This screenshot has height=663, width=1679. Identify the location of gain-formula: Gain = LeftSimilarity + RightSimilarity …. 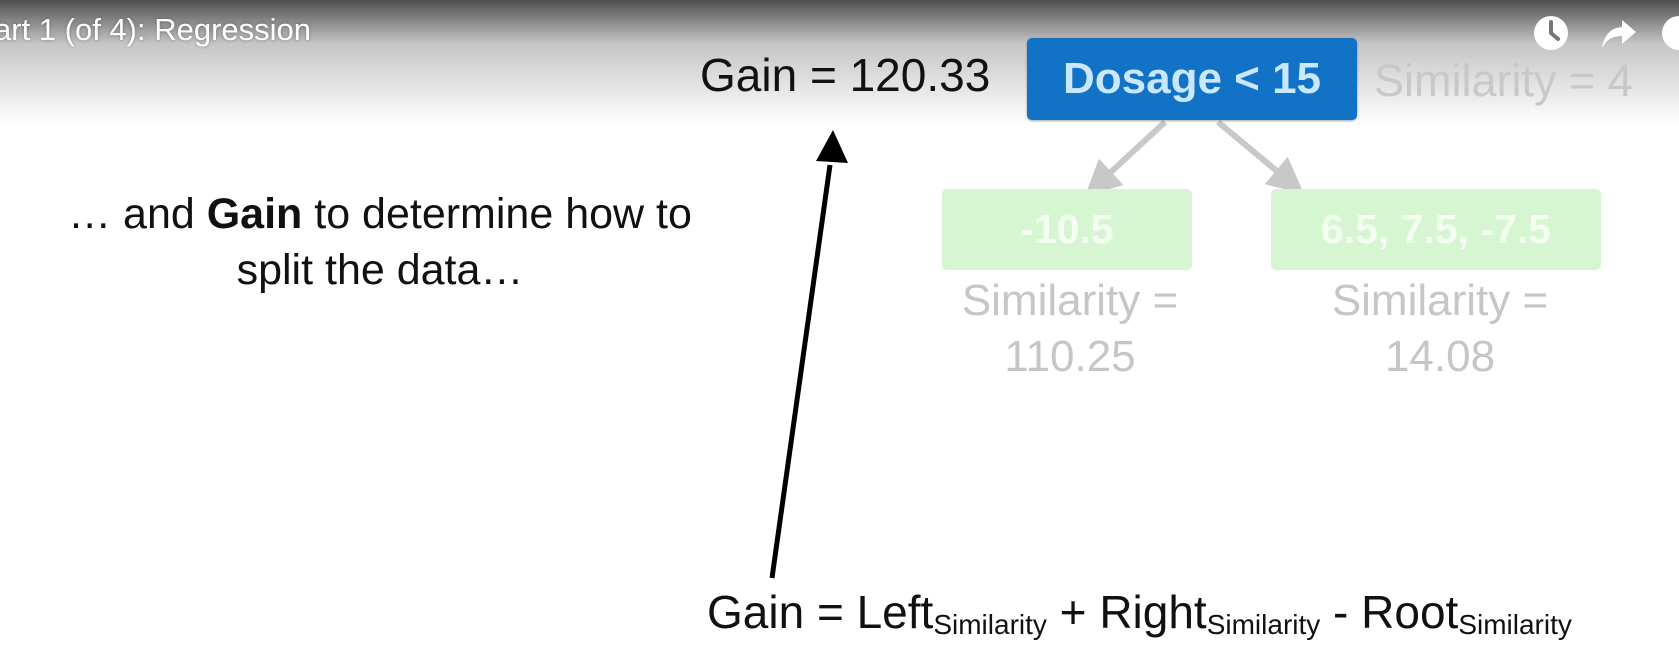
(1139, 613).